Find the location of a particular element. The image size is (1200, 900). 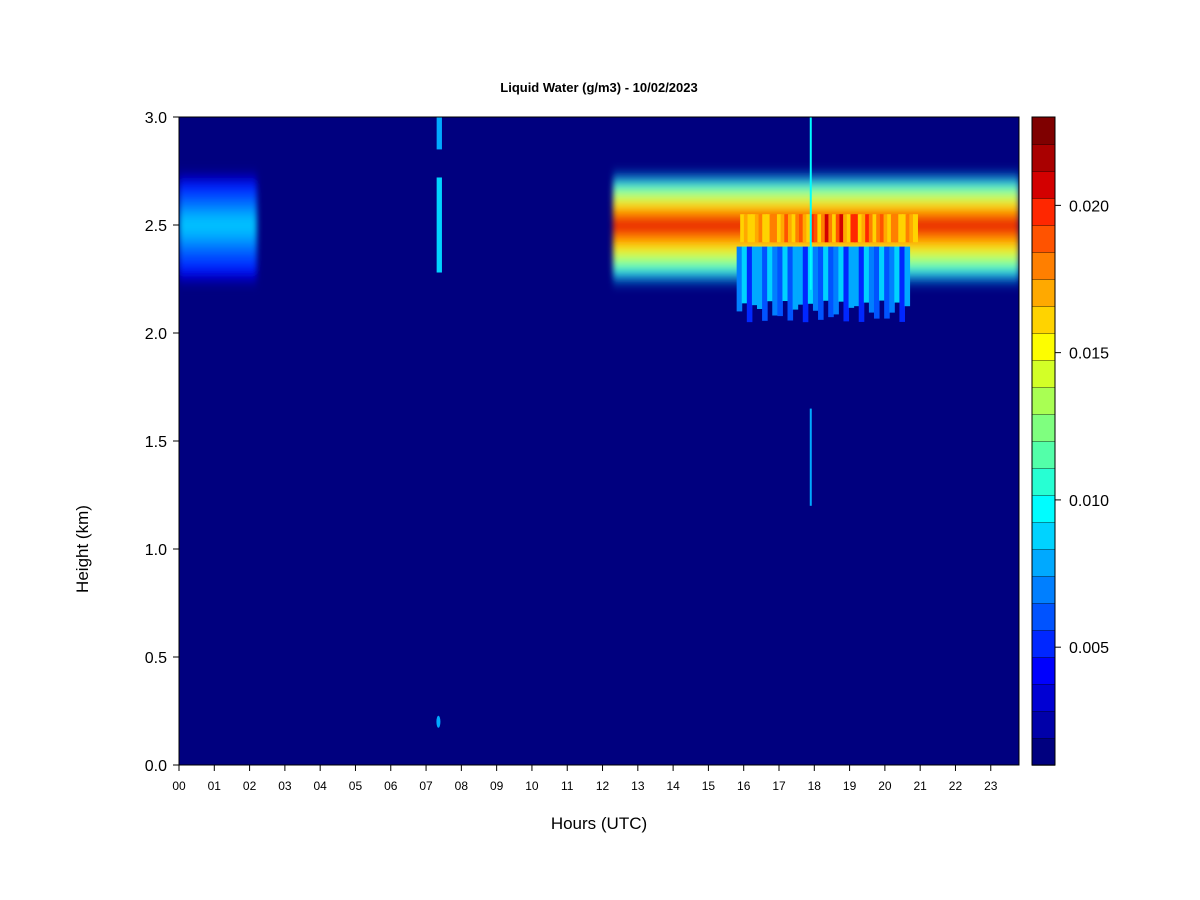

x-tick-label: 04 is located at coordinates (320, 786).